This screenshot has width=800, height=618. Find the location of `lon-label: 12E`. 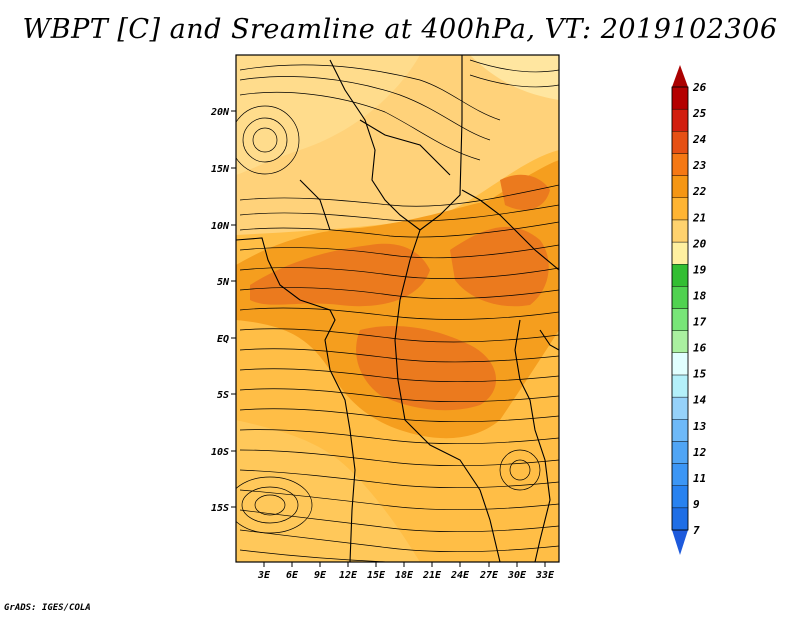

lon-label: 12E is located at coordinates (348, 575).